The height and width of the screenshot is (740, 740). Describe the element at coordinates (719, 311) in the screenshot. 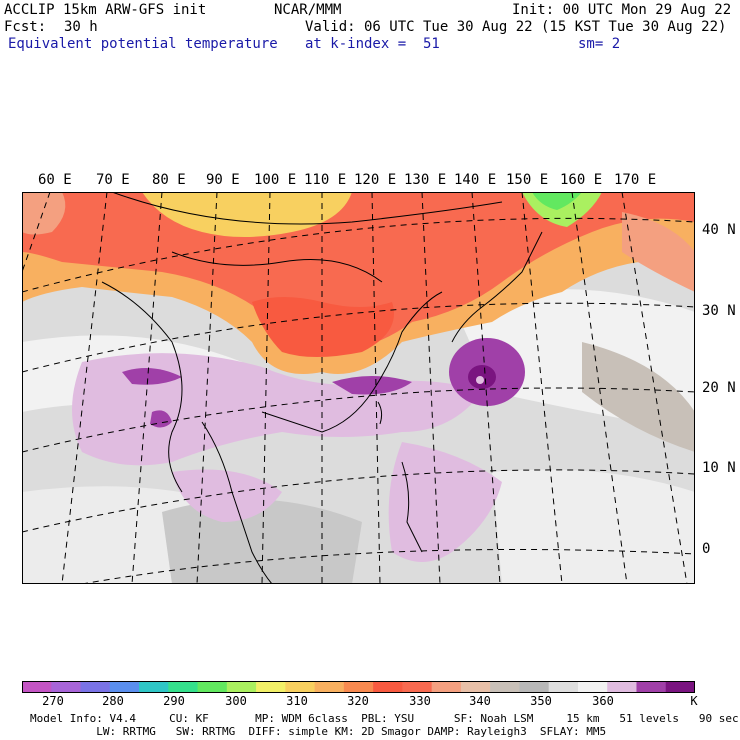

I see `lat-label: 30 N` at that location.